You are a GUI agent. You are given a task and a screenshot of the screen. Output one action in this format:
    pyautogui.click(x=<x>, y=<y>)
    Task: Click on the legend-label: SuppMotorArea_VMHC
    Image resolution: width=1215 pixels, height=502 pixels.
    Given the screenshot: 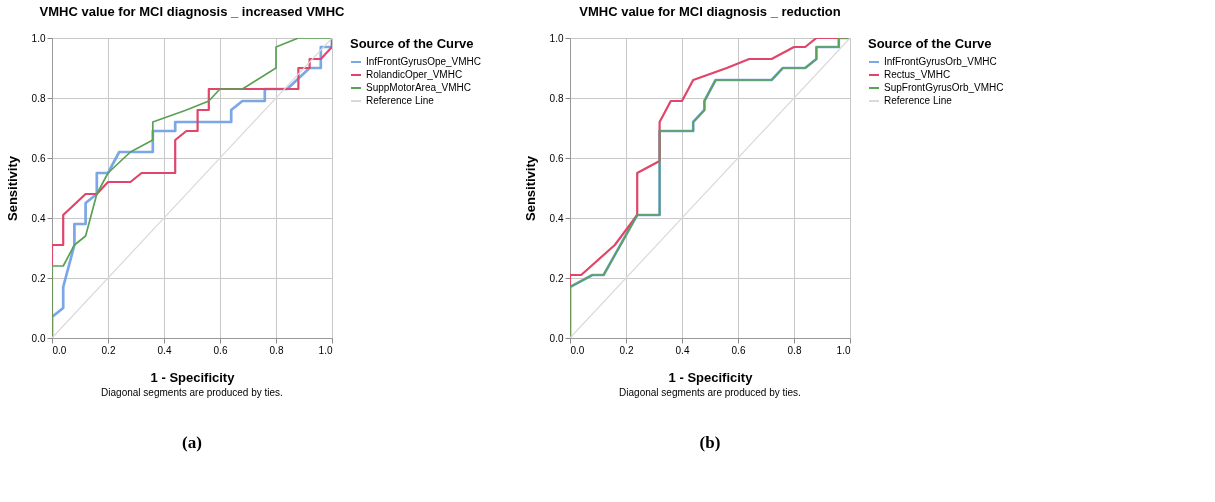 What is the action you would take?
    pyautogui.click(x=419, y=87)
    